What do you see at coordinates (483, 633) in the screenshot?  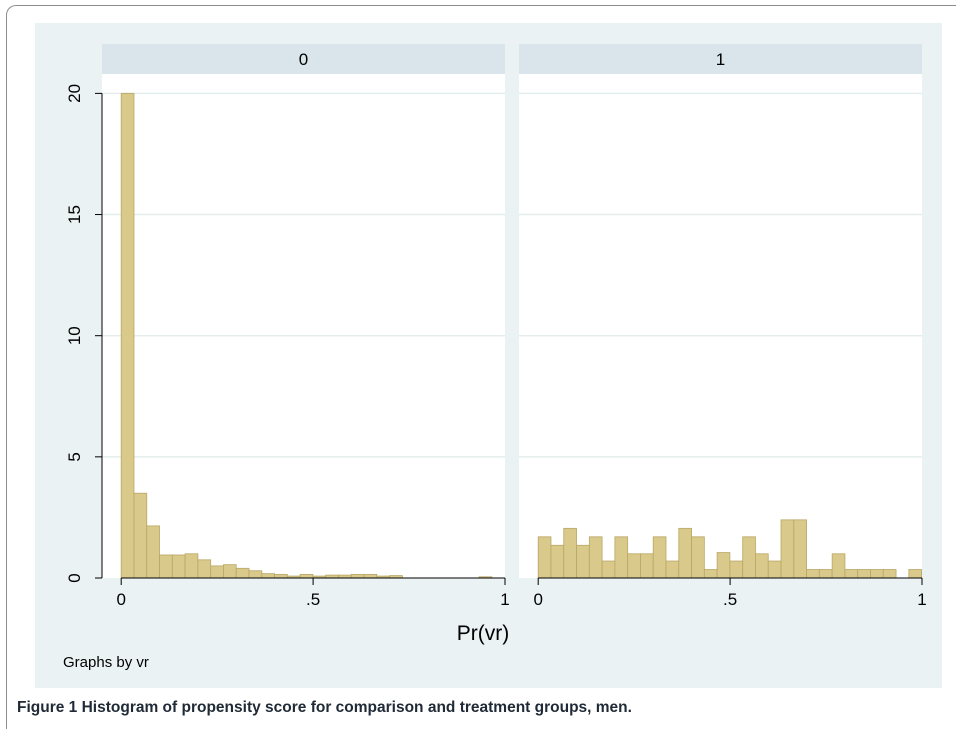 I see `x-axis-title: Pr(vr)` at bounding box center [483, 633].